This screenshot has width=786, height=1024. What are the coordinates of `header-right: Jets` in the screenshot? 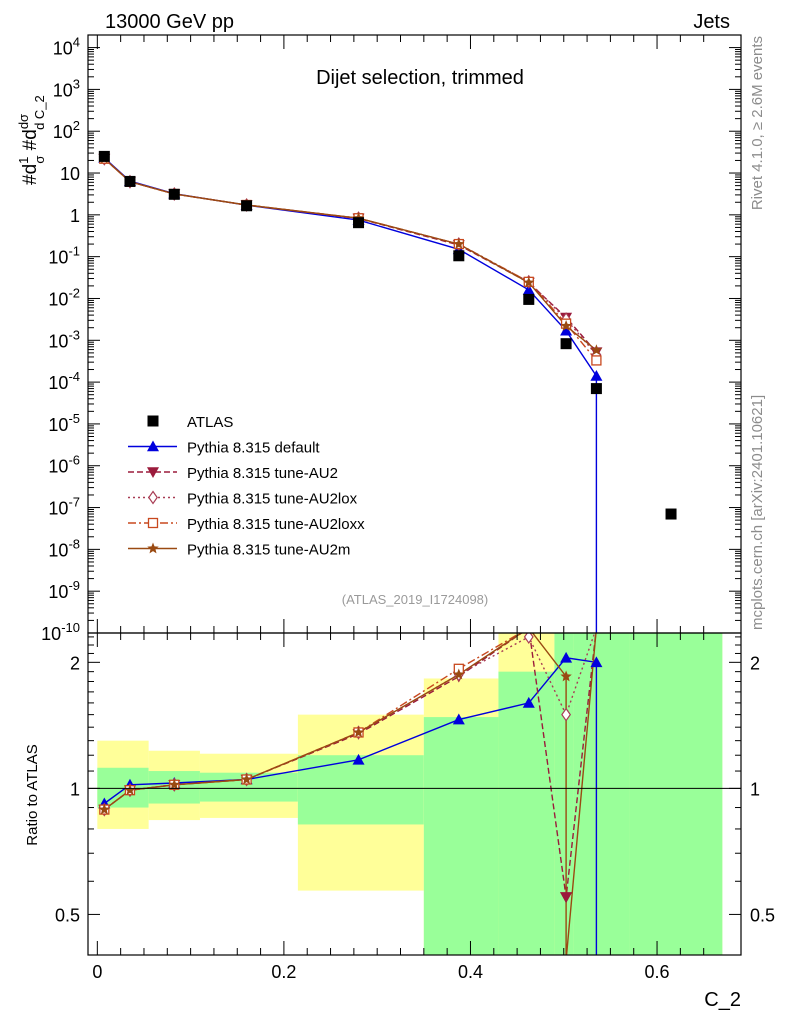 It's located at (711, 22).